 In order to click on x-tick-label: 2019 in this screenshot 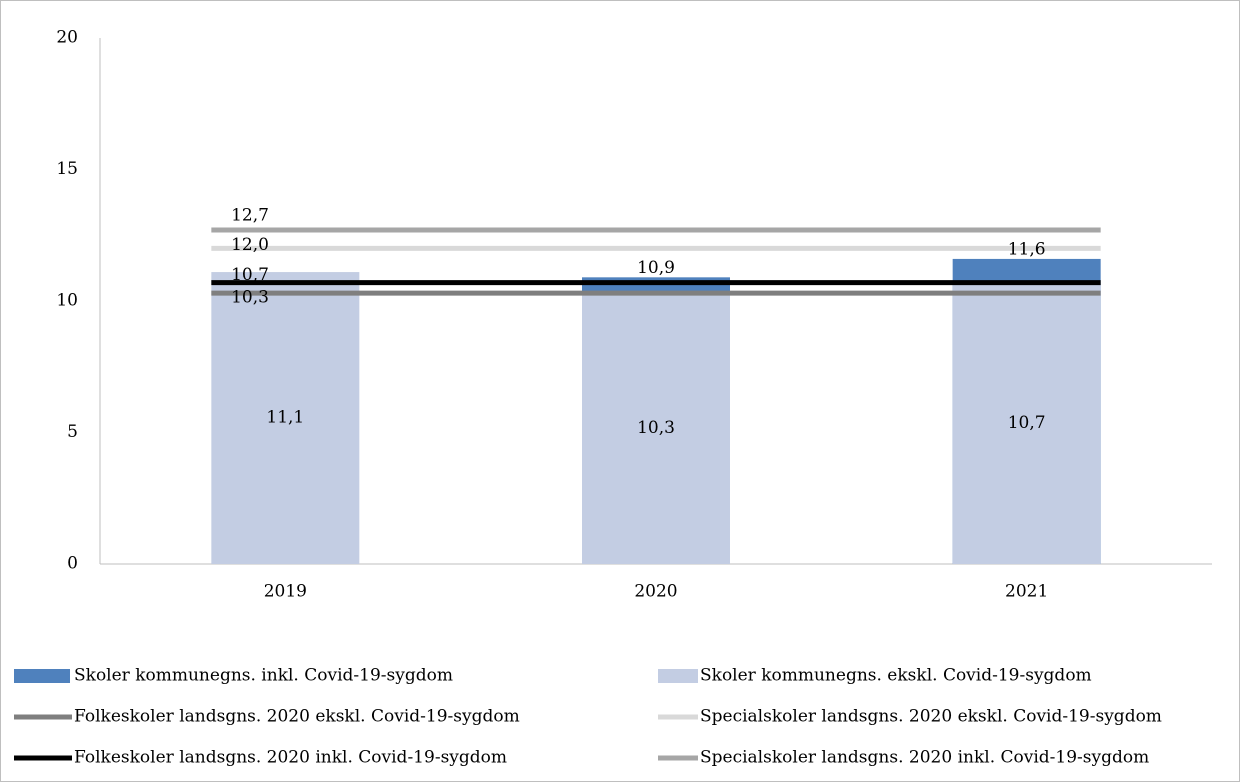, I will do `click(285, 592)`.